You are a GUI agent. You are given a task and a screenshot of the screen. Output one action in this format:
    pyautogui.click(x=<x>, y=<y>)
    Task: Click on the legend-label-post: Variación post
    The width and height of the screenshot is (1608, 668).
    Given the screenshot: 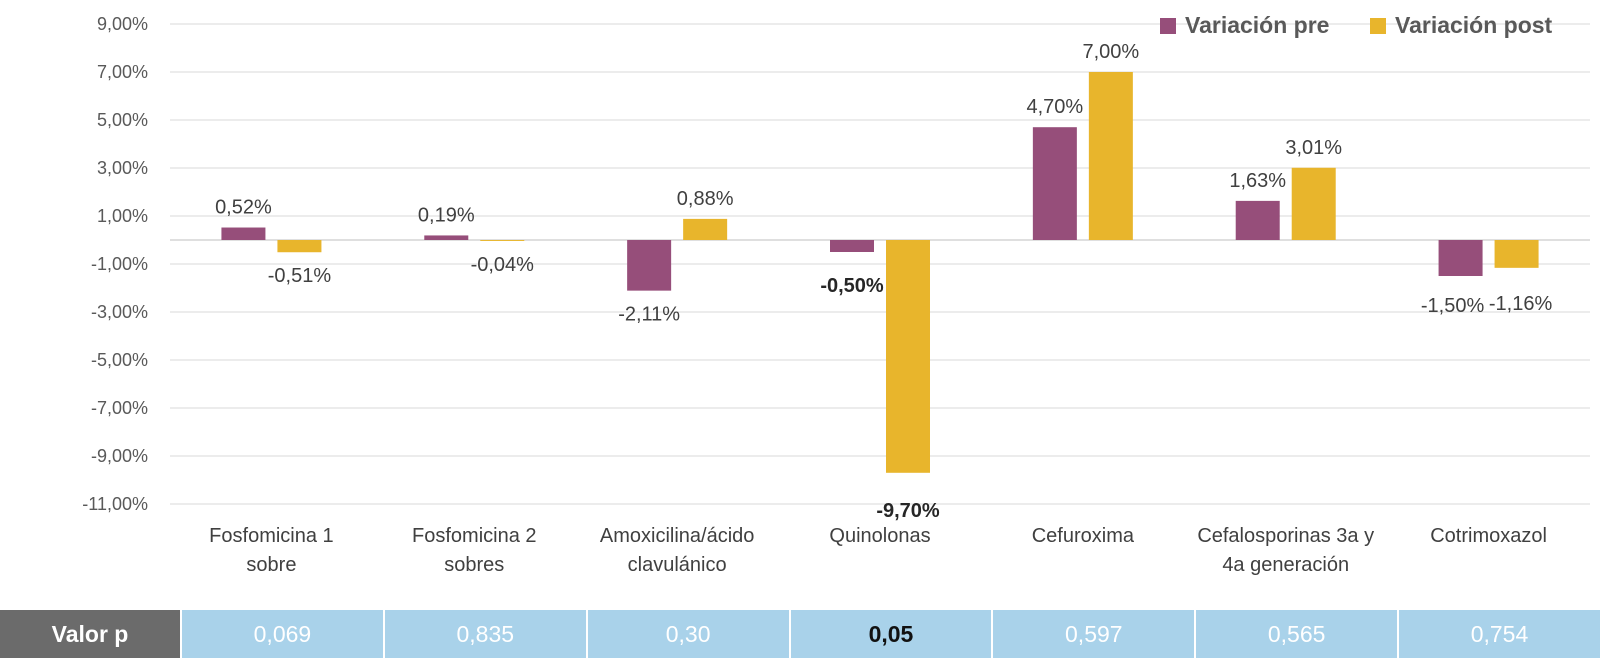 What is the action you would take?
    pyautogui.click(x=1474, y=25)
    